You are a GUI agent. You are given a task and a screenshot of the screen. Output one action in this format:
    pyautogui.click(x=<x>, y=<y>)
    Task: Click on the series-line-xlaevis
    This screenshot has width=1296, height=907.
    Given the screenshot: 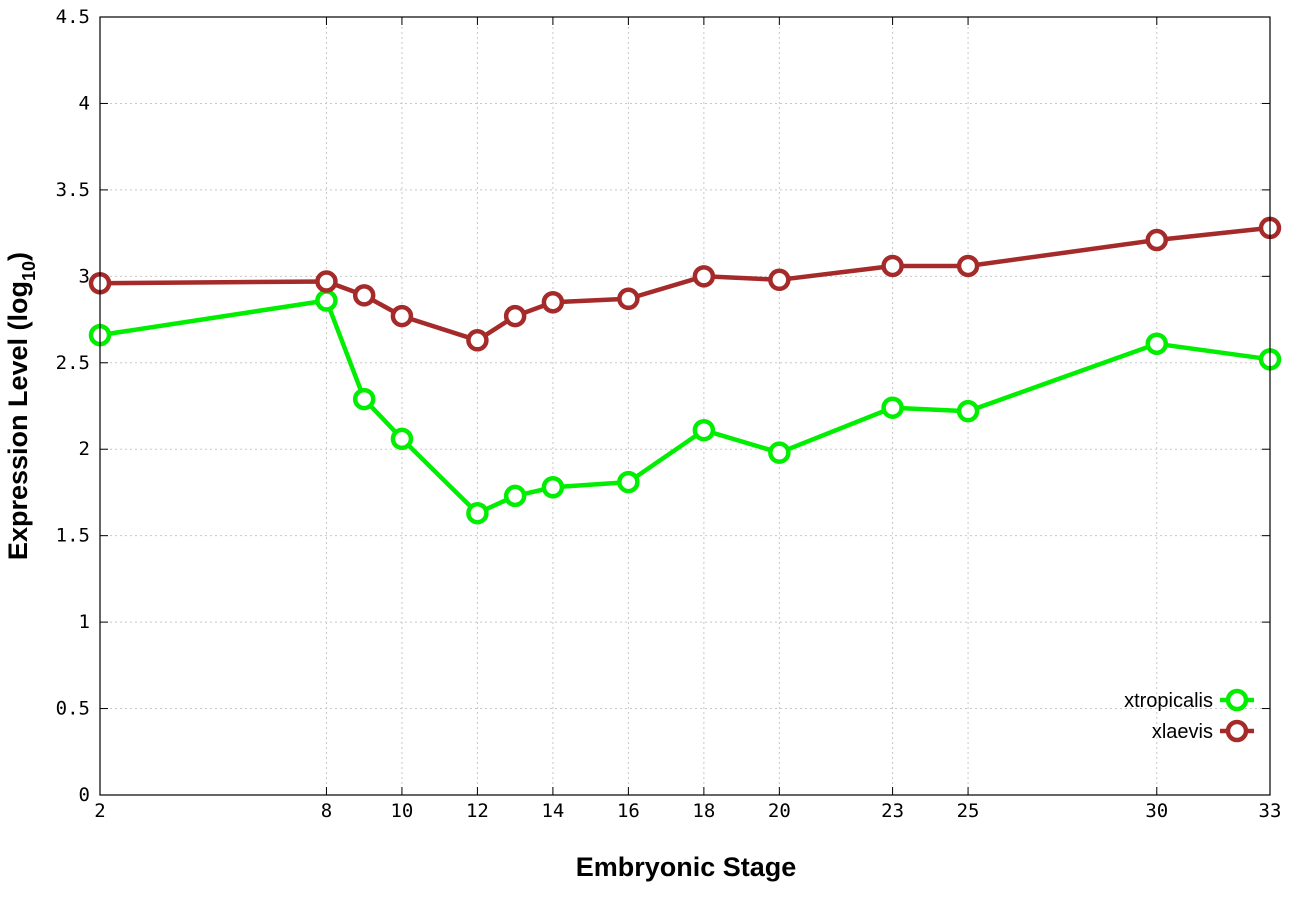 What is the action you would take?
    pyautogui.click(x=685, y=284)
    